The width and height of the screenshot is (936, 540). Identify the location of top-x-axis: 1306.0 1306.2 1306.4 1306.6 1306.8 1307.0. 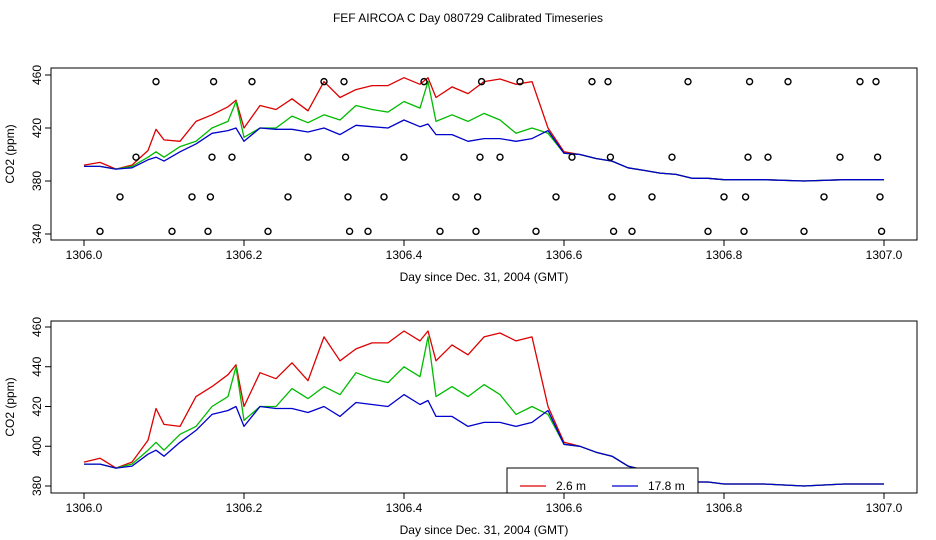
(484, 251).